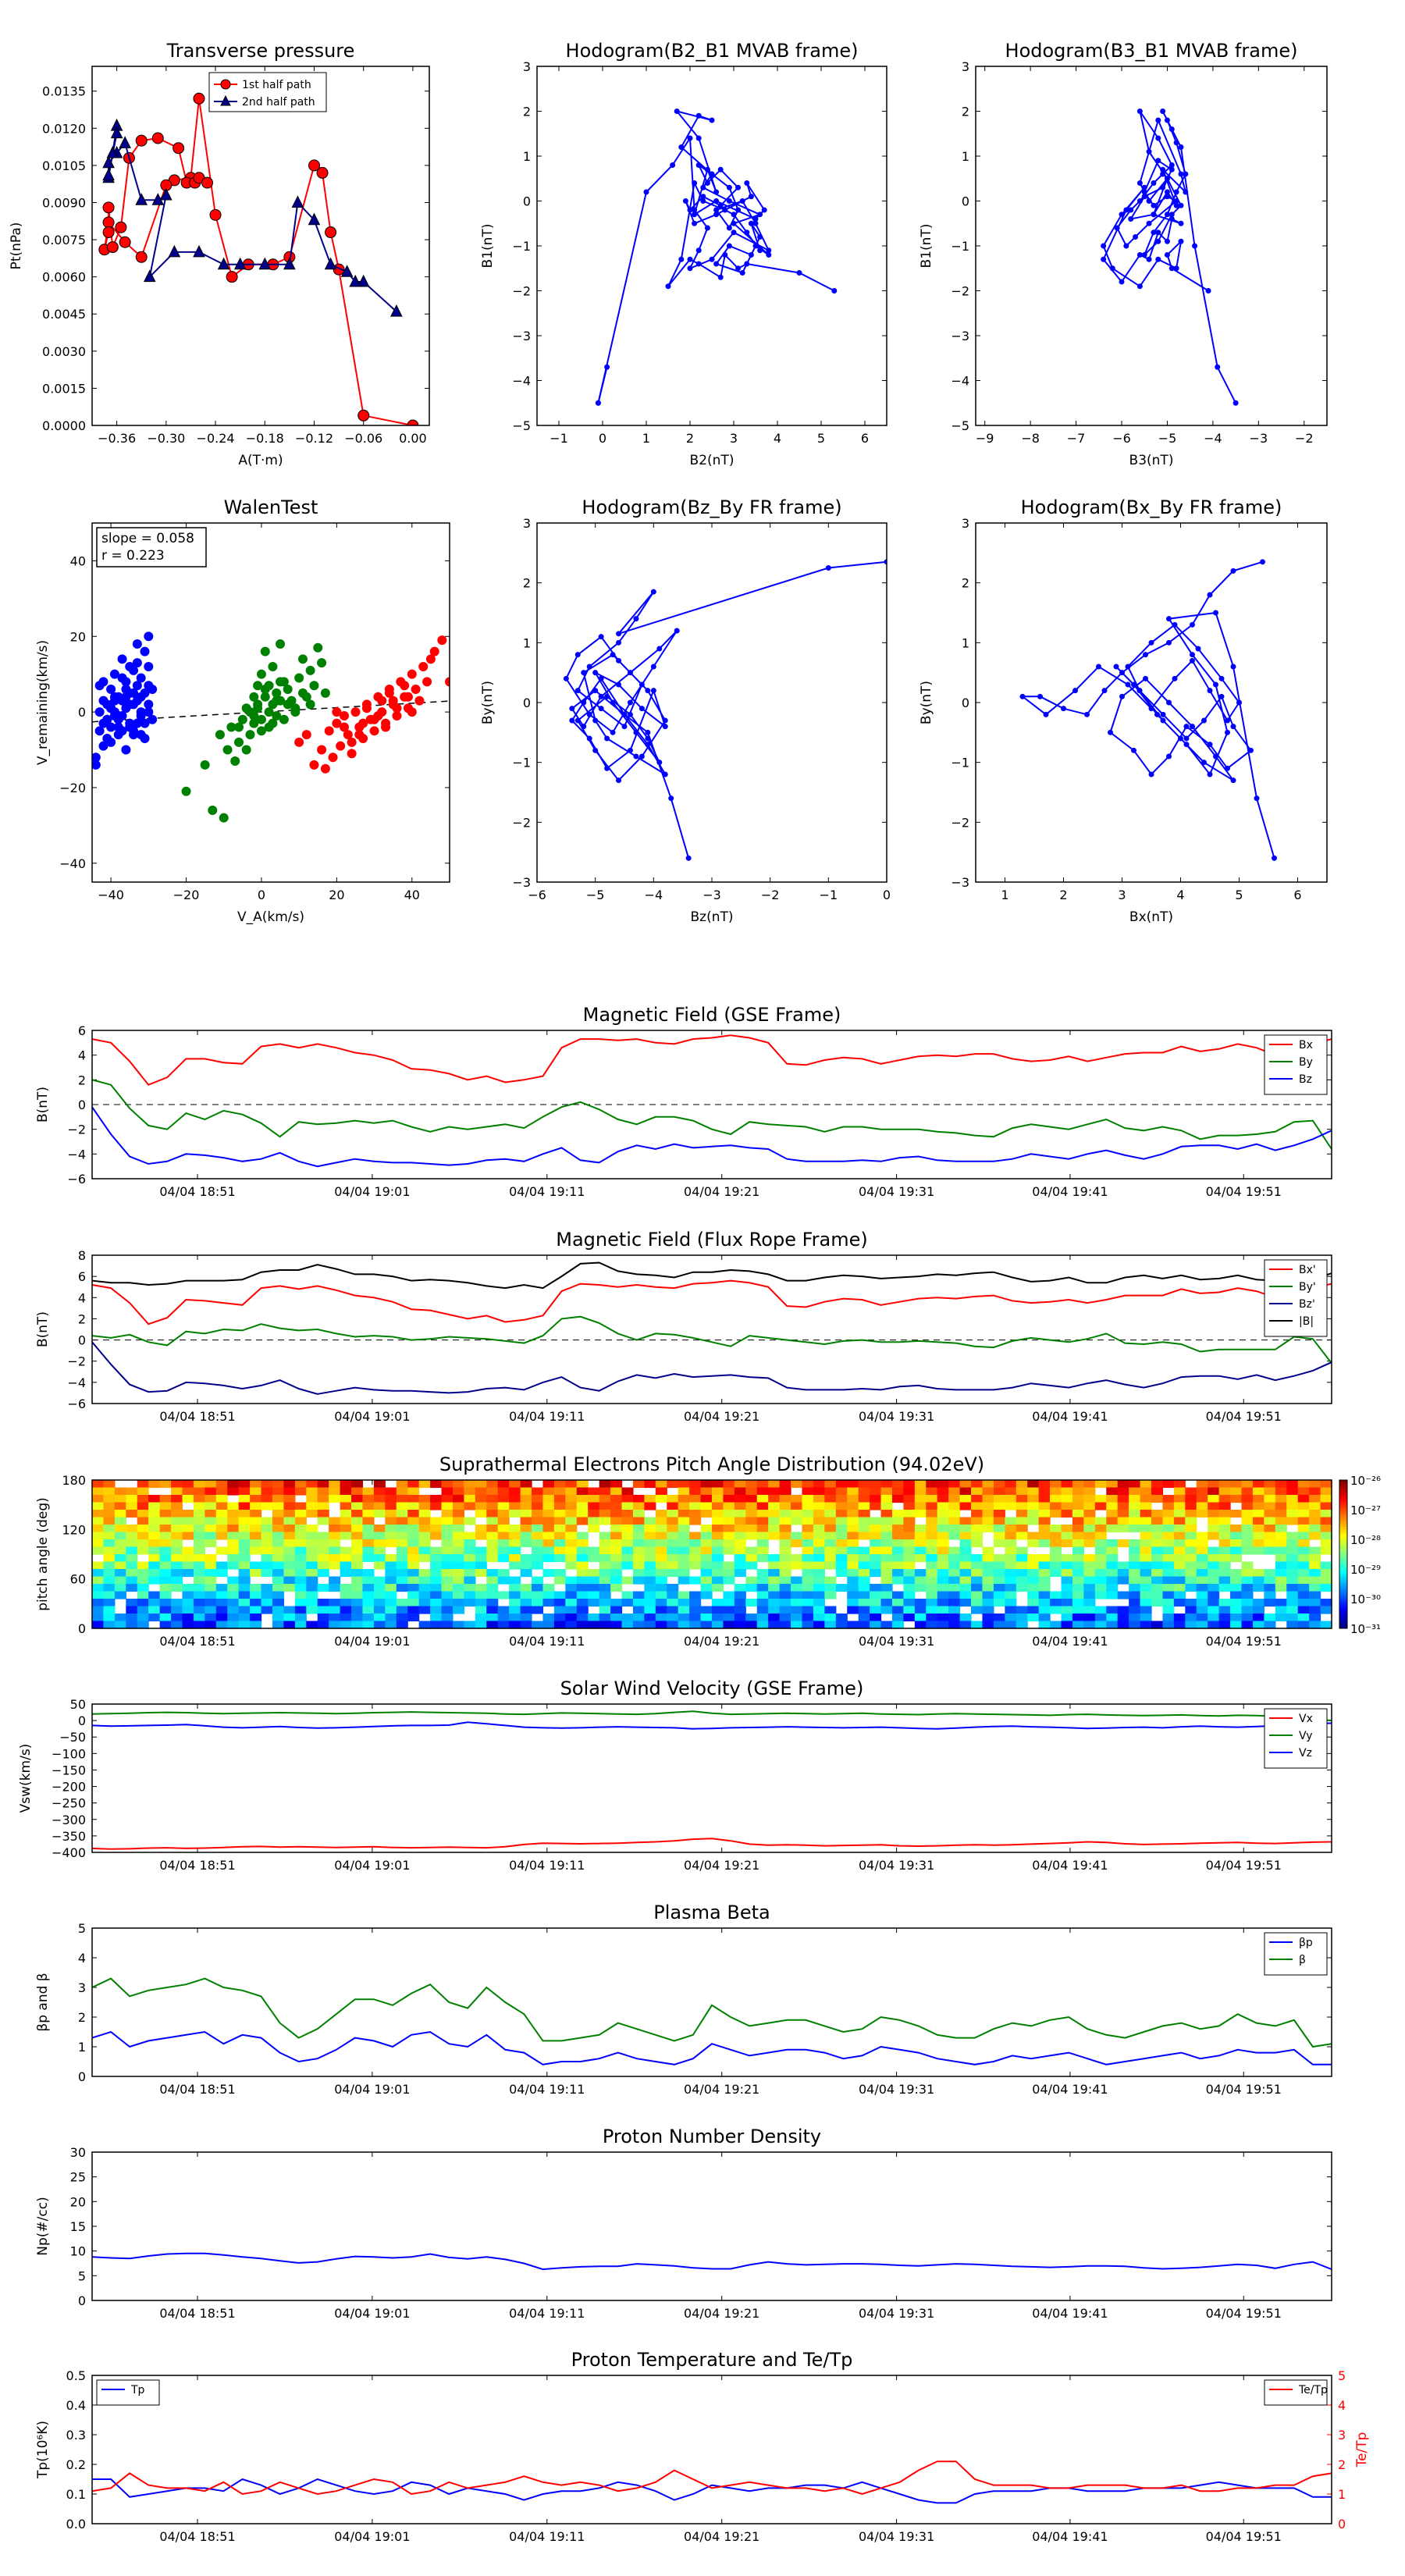 The width and height of the screenshot is (1405, 2576). What do you see at coordinates (117, 439) in the screenshot?
I see `x-tick-label: −0.36` at bounding box center [117, 439].